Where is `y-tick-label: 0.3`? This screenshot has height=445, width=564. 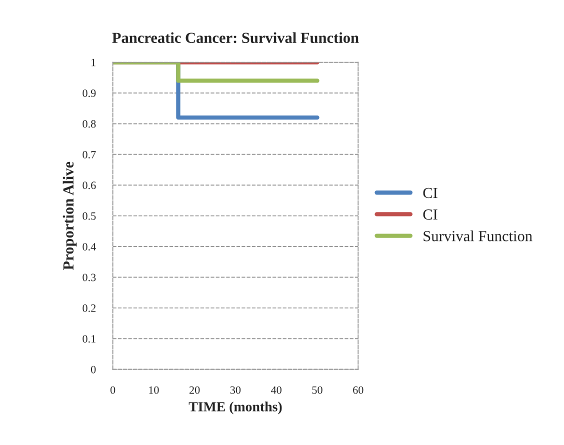 y-tick-label: 0.3 is located at coordinates (89, 278).